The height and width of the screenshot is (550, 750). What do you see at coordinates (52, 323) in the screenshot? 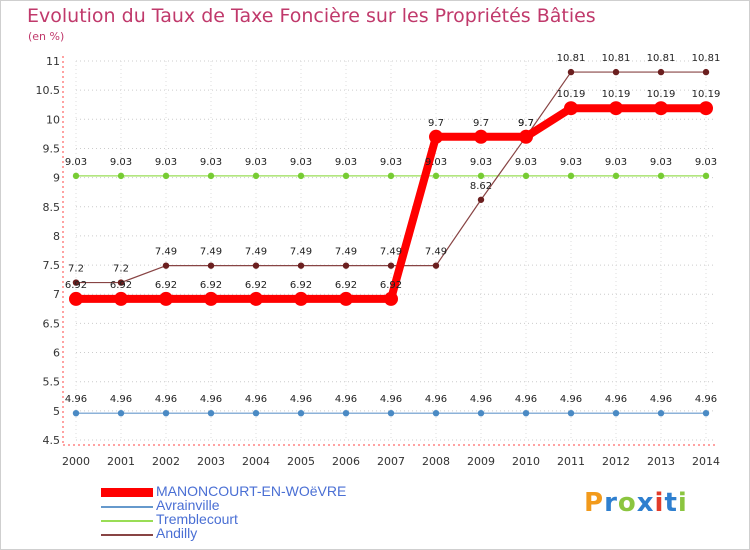
I see `y-tick-label: 6.5` at bounding box center [52, 323].